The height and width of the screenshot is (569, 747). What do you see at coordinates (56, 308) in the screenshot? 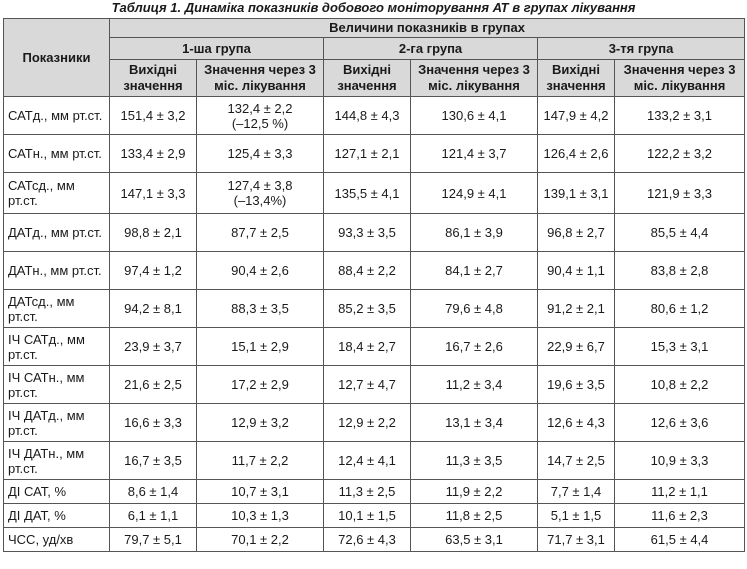
I see `row-label: ДАТсд., мм рт.ст.` at bounding box center [56, 308].